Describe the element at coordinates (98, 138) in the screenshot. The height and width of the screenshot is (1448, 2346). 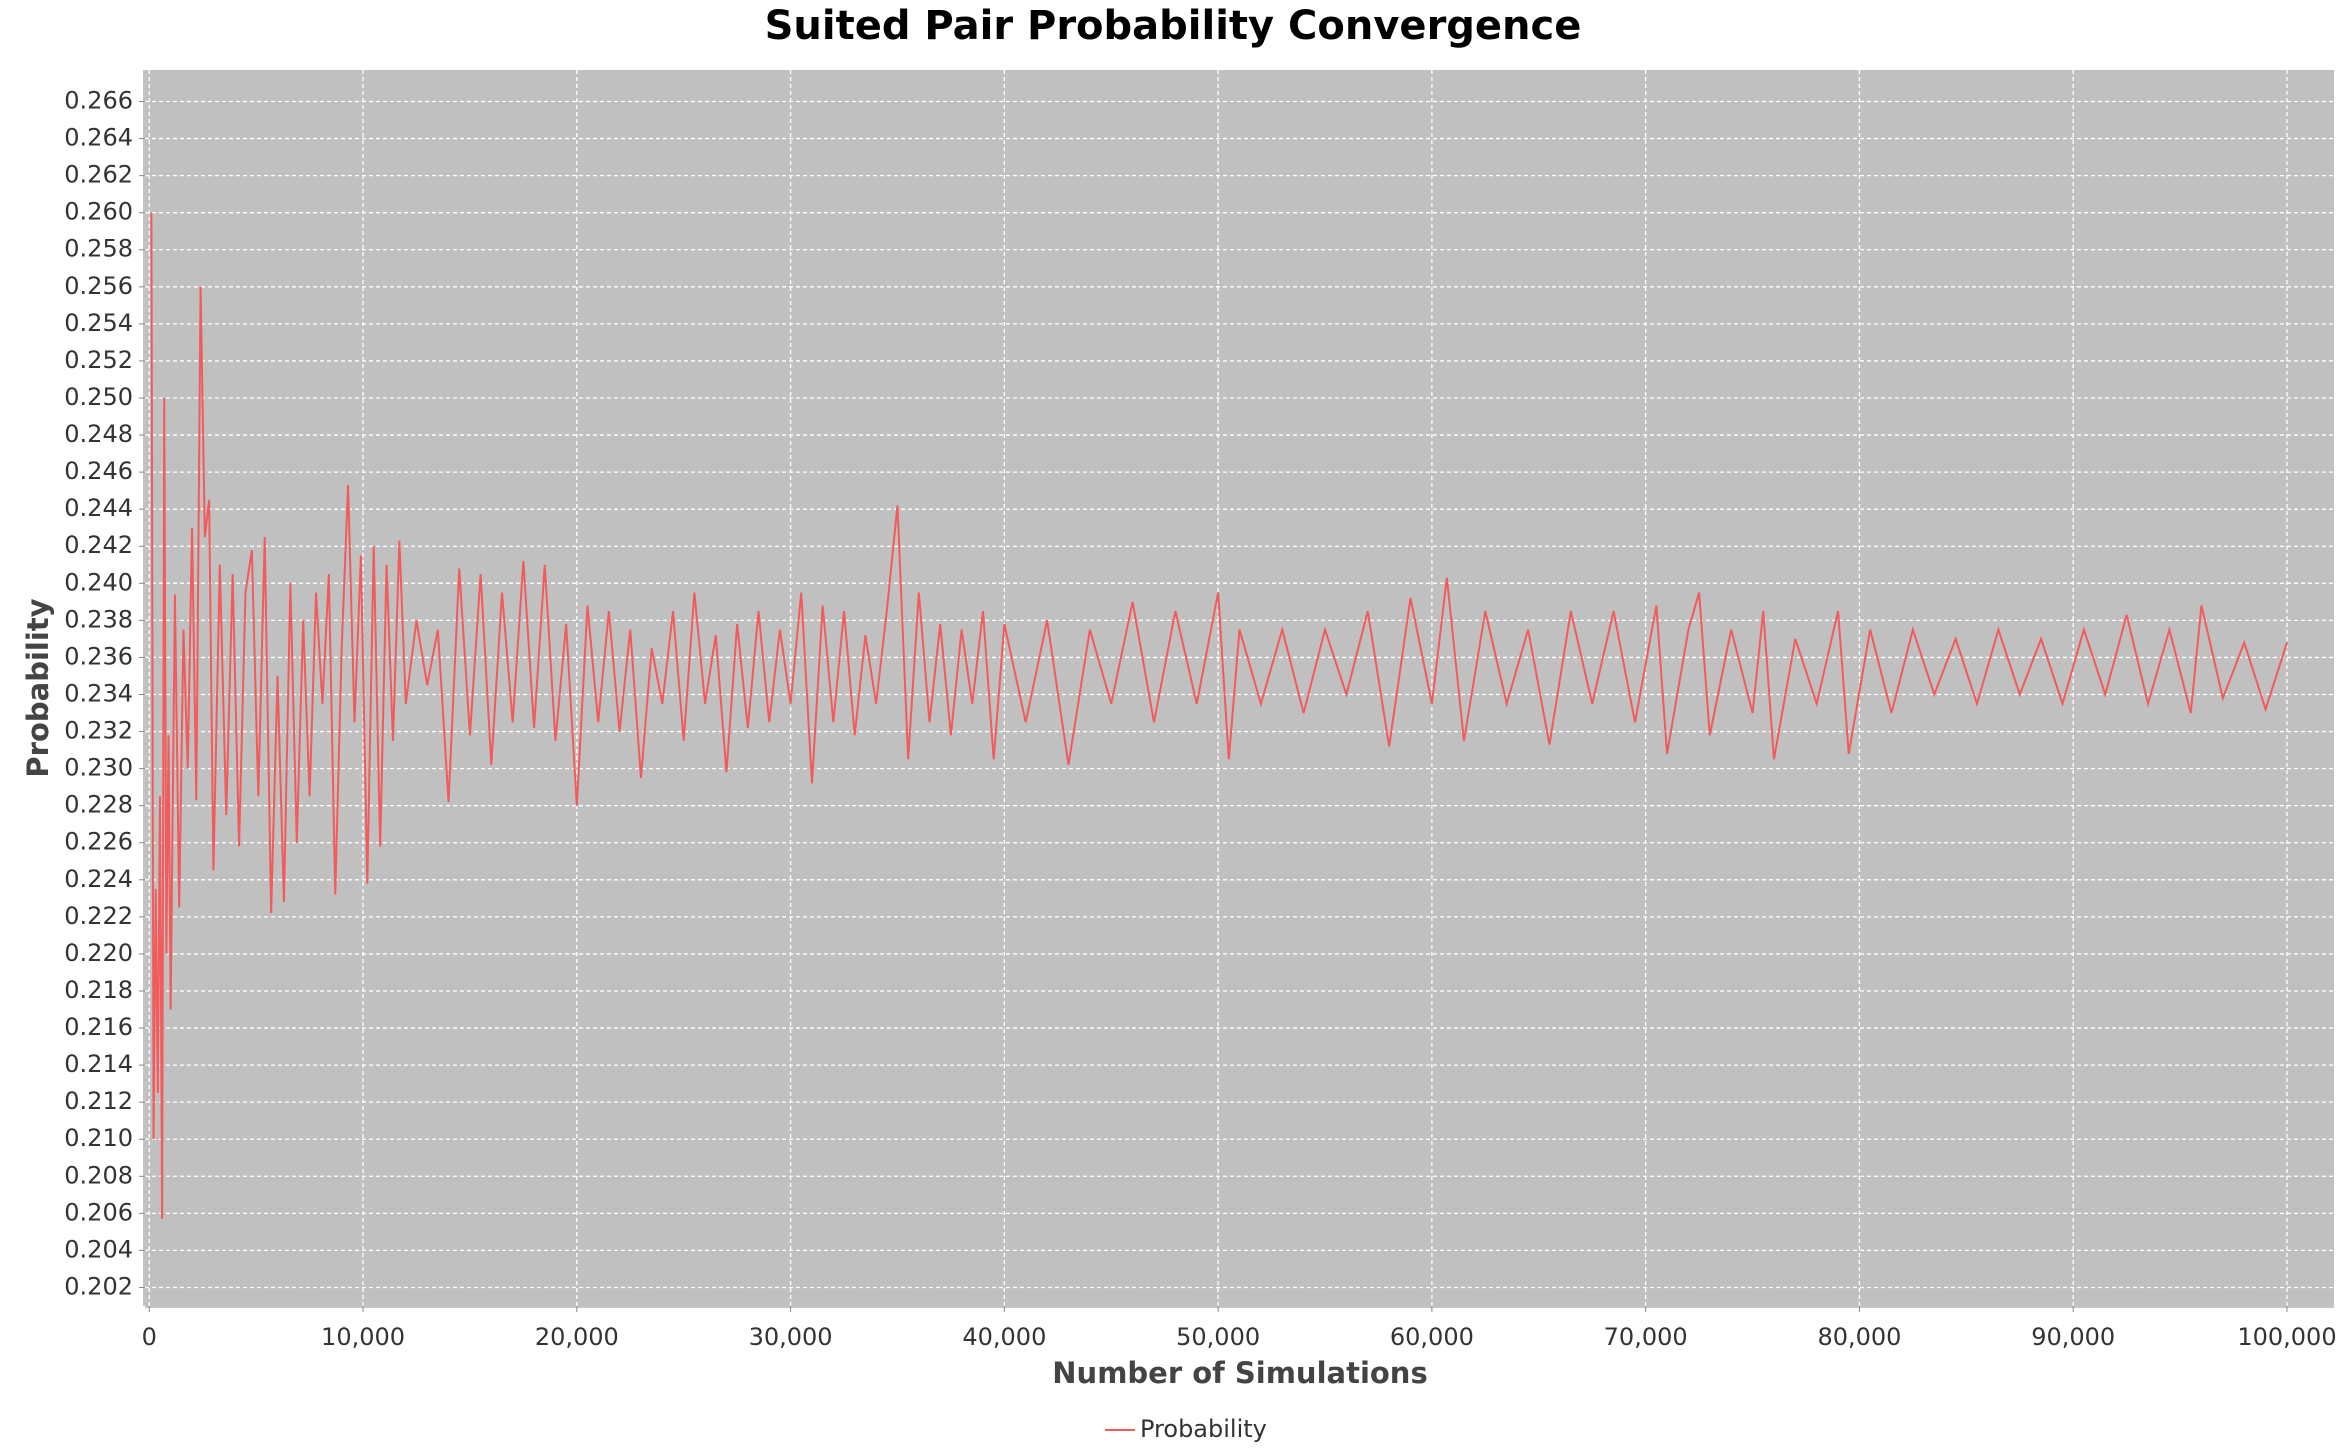
I see `y-tick-label: 0.264` at that location.